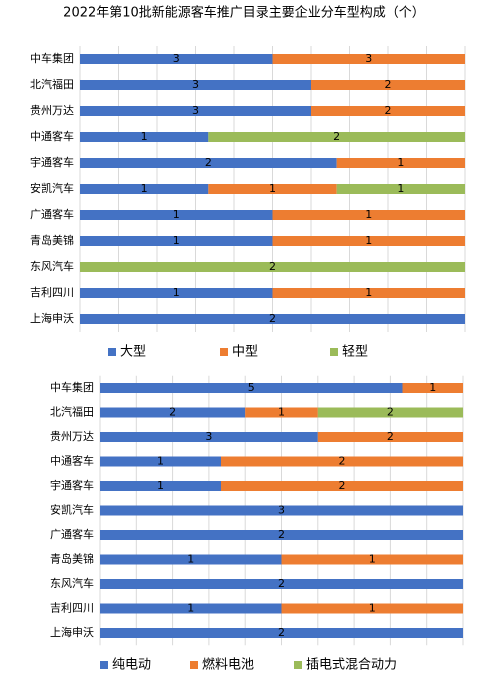 The width and height of the screenshot is (488, 687). Describe the element at coordinates (52, 318) in the screenshot. I see `y-tick-label: 上海申沃` at that location.